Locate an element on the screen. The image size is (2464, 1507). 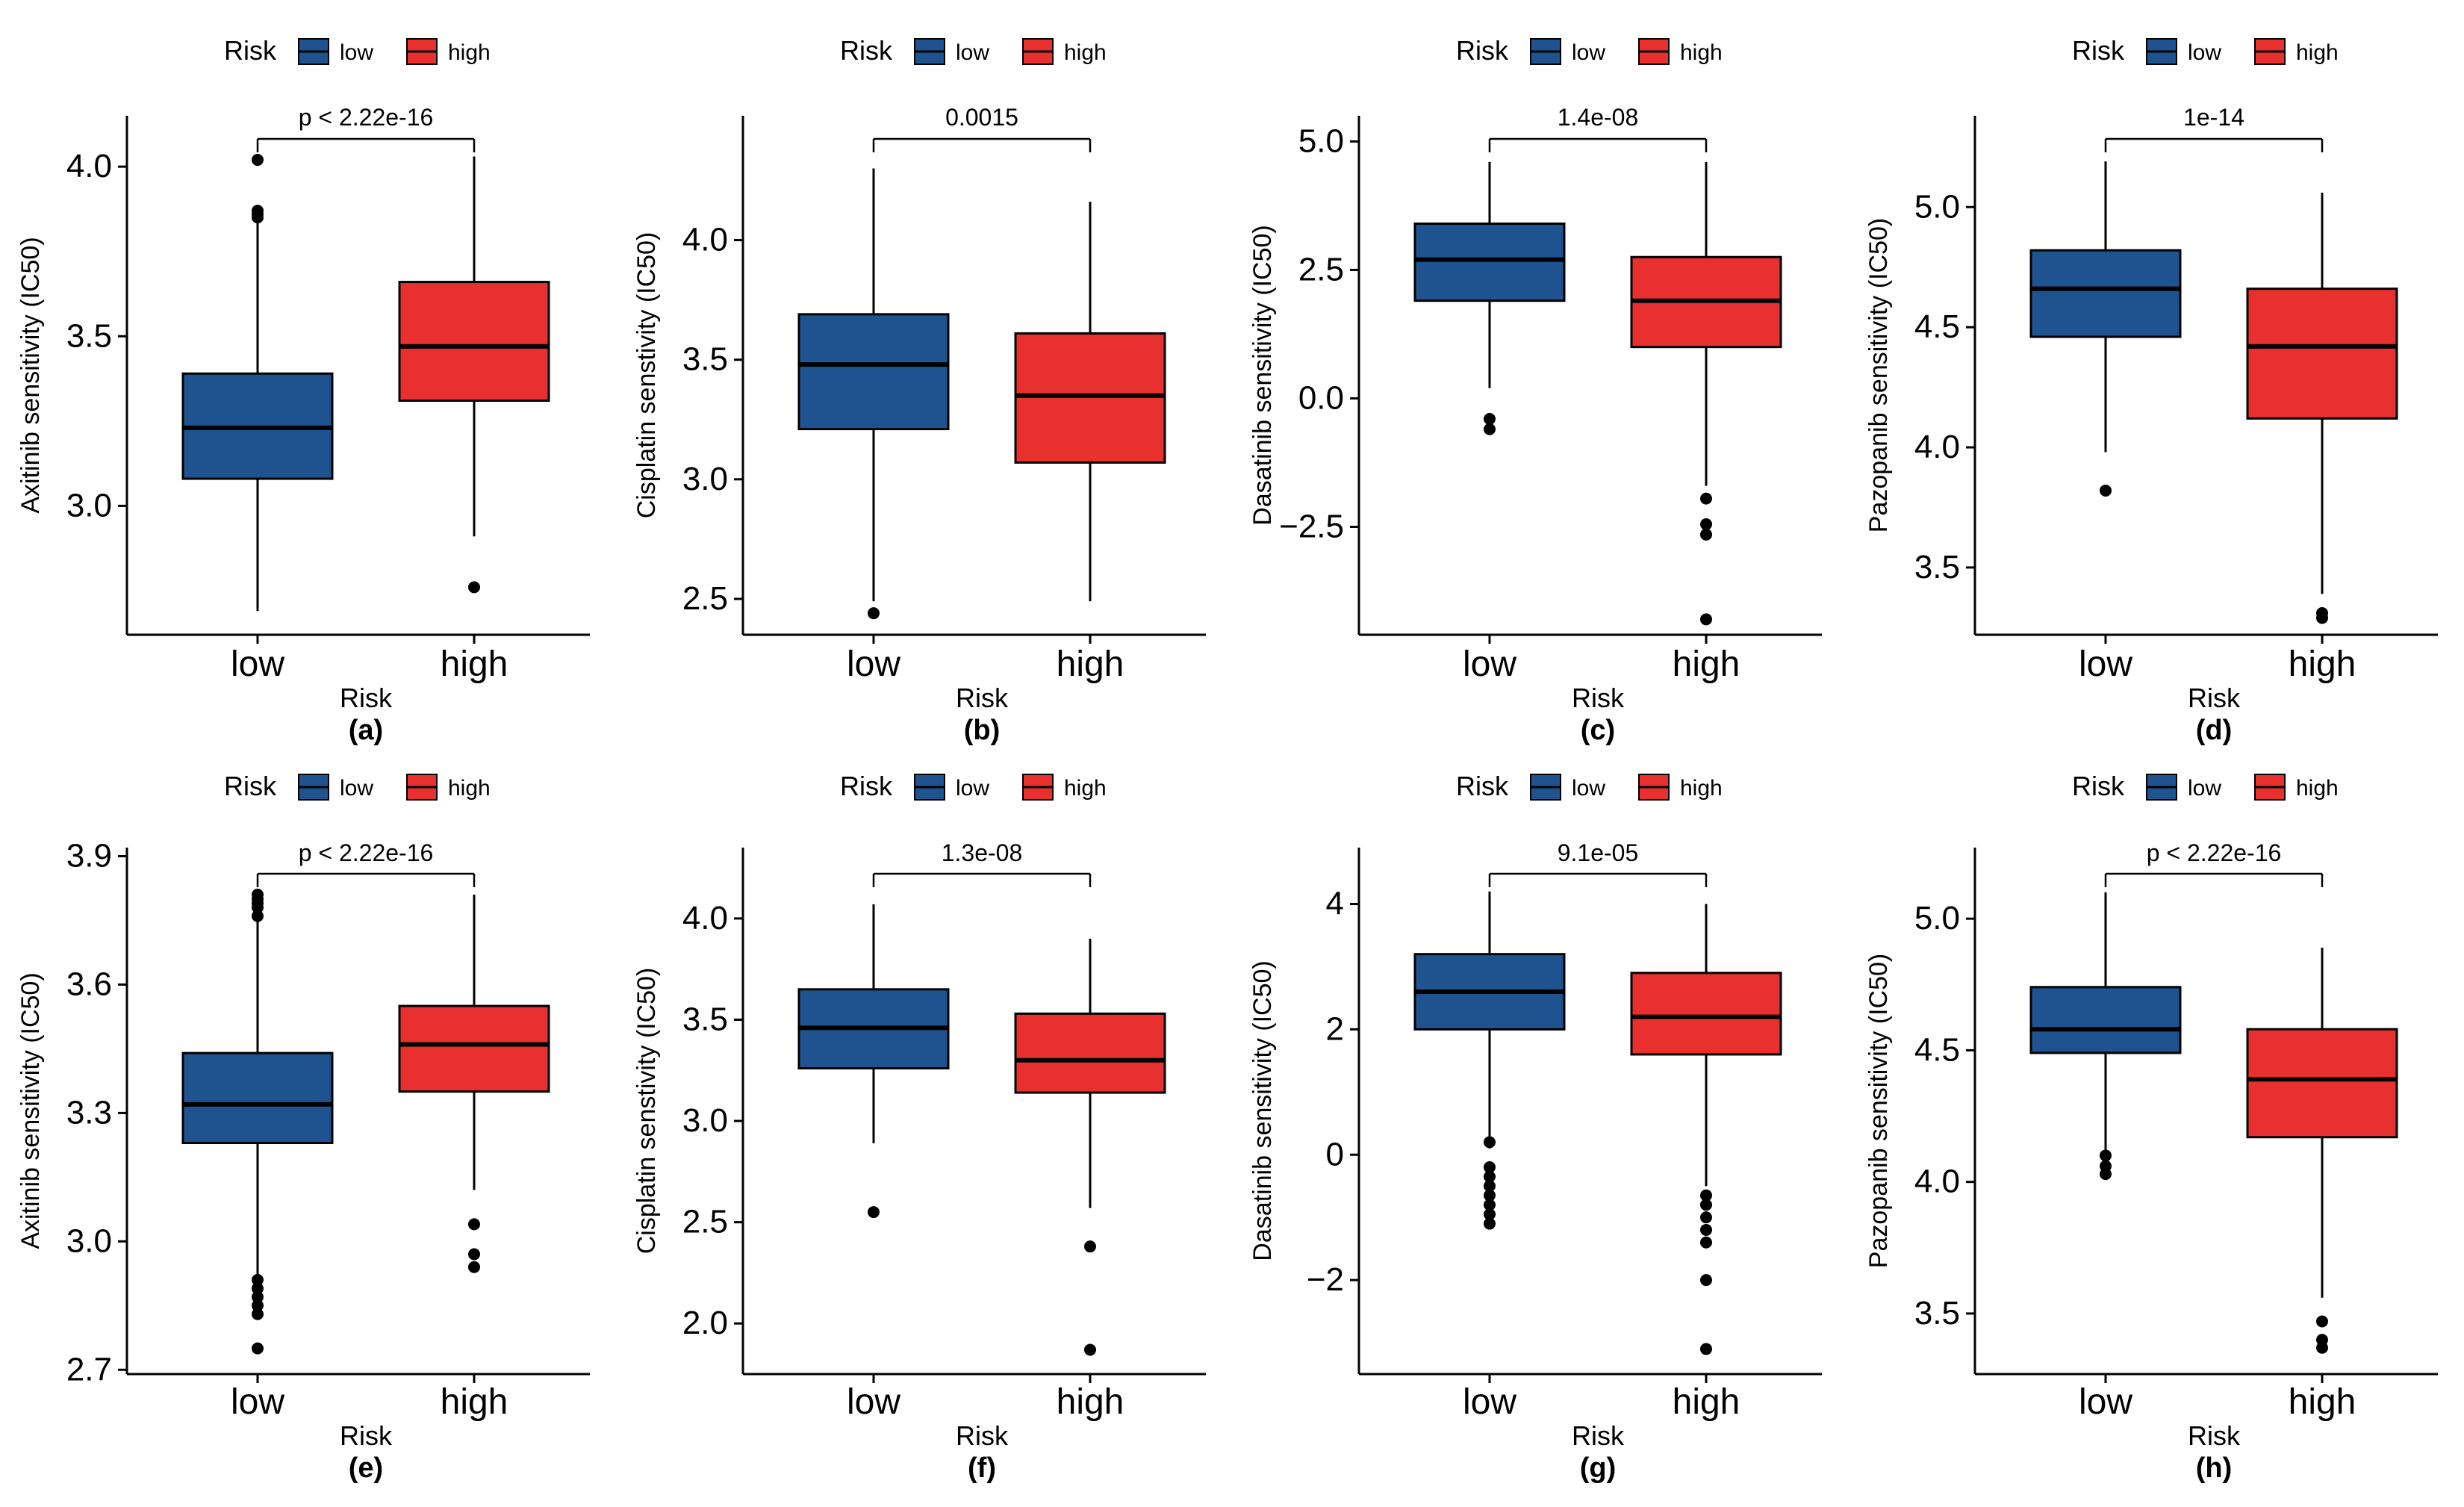
significance-bracket: p < 2.22e-16 is located at coordinates (2214, 863).